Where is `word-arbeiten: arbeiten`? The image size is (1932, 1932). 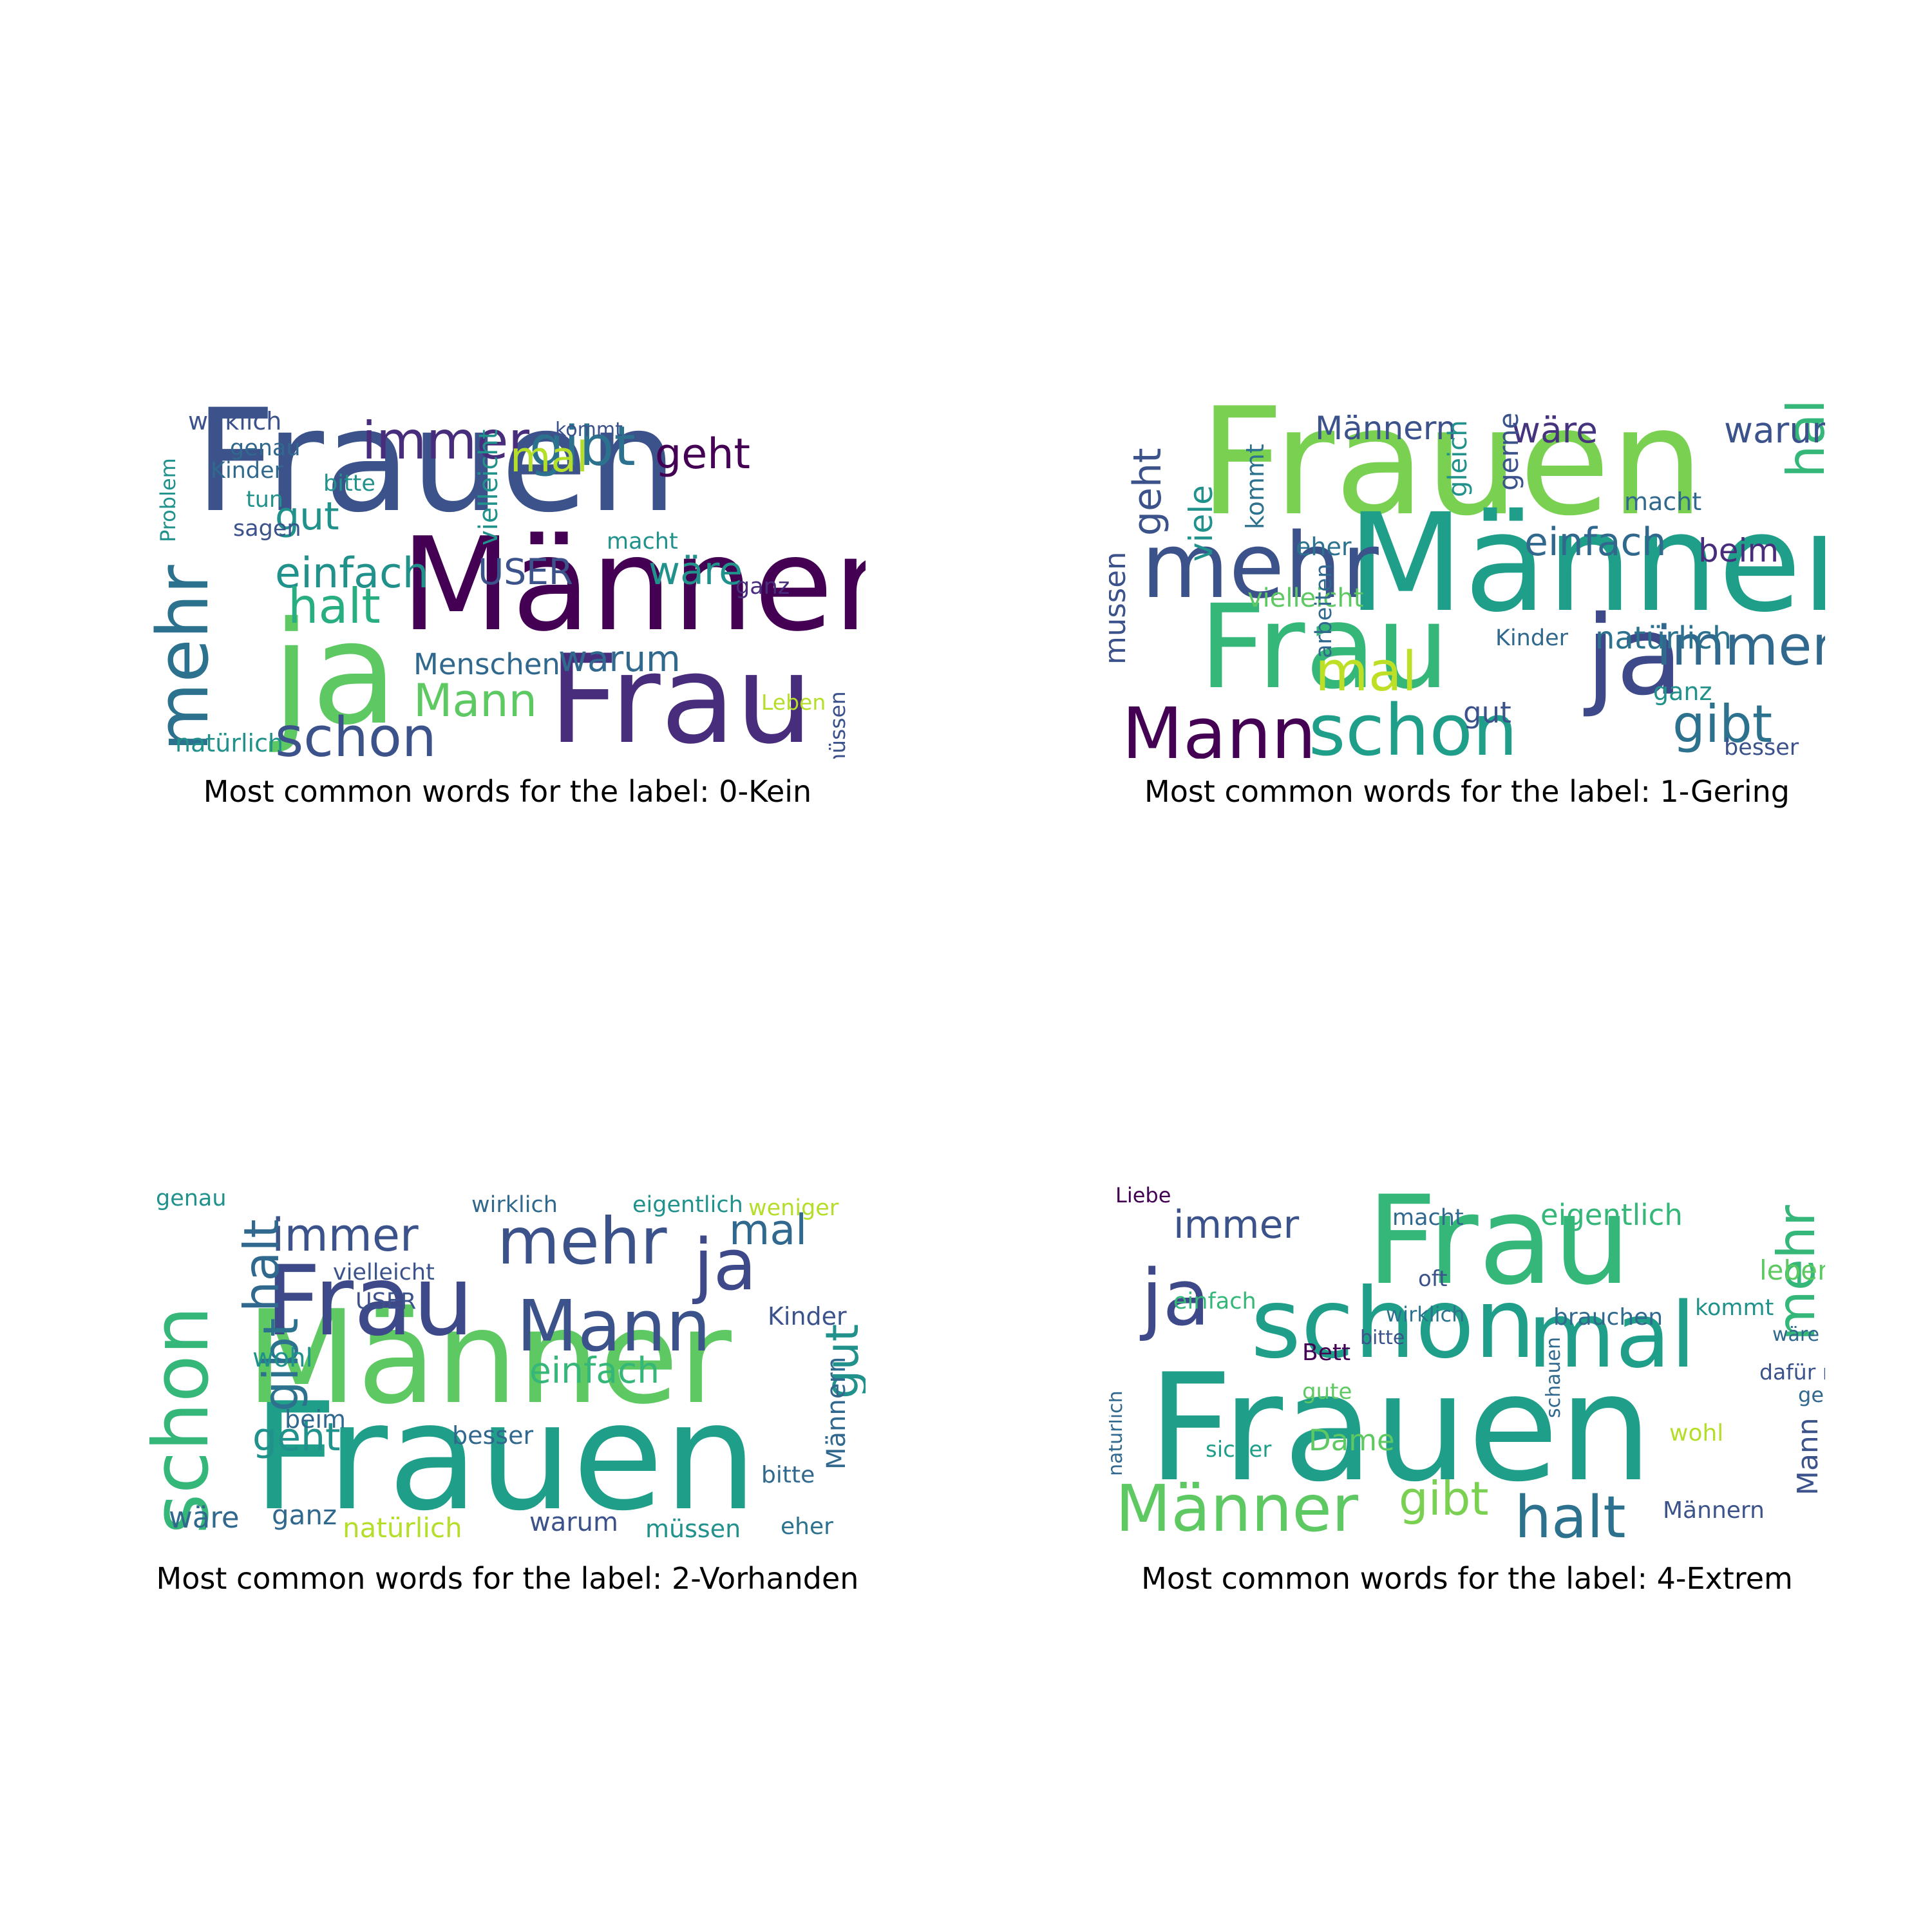 word-arbeiten: arbeiten is located at coordinates (1324, 611).